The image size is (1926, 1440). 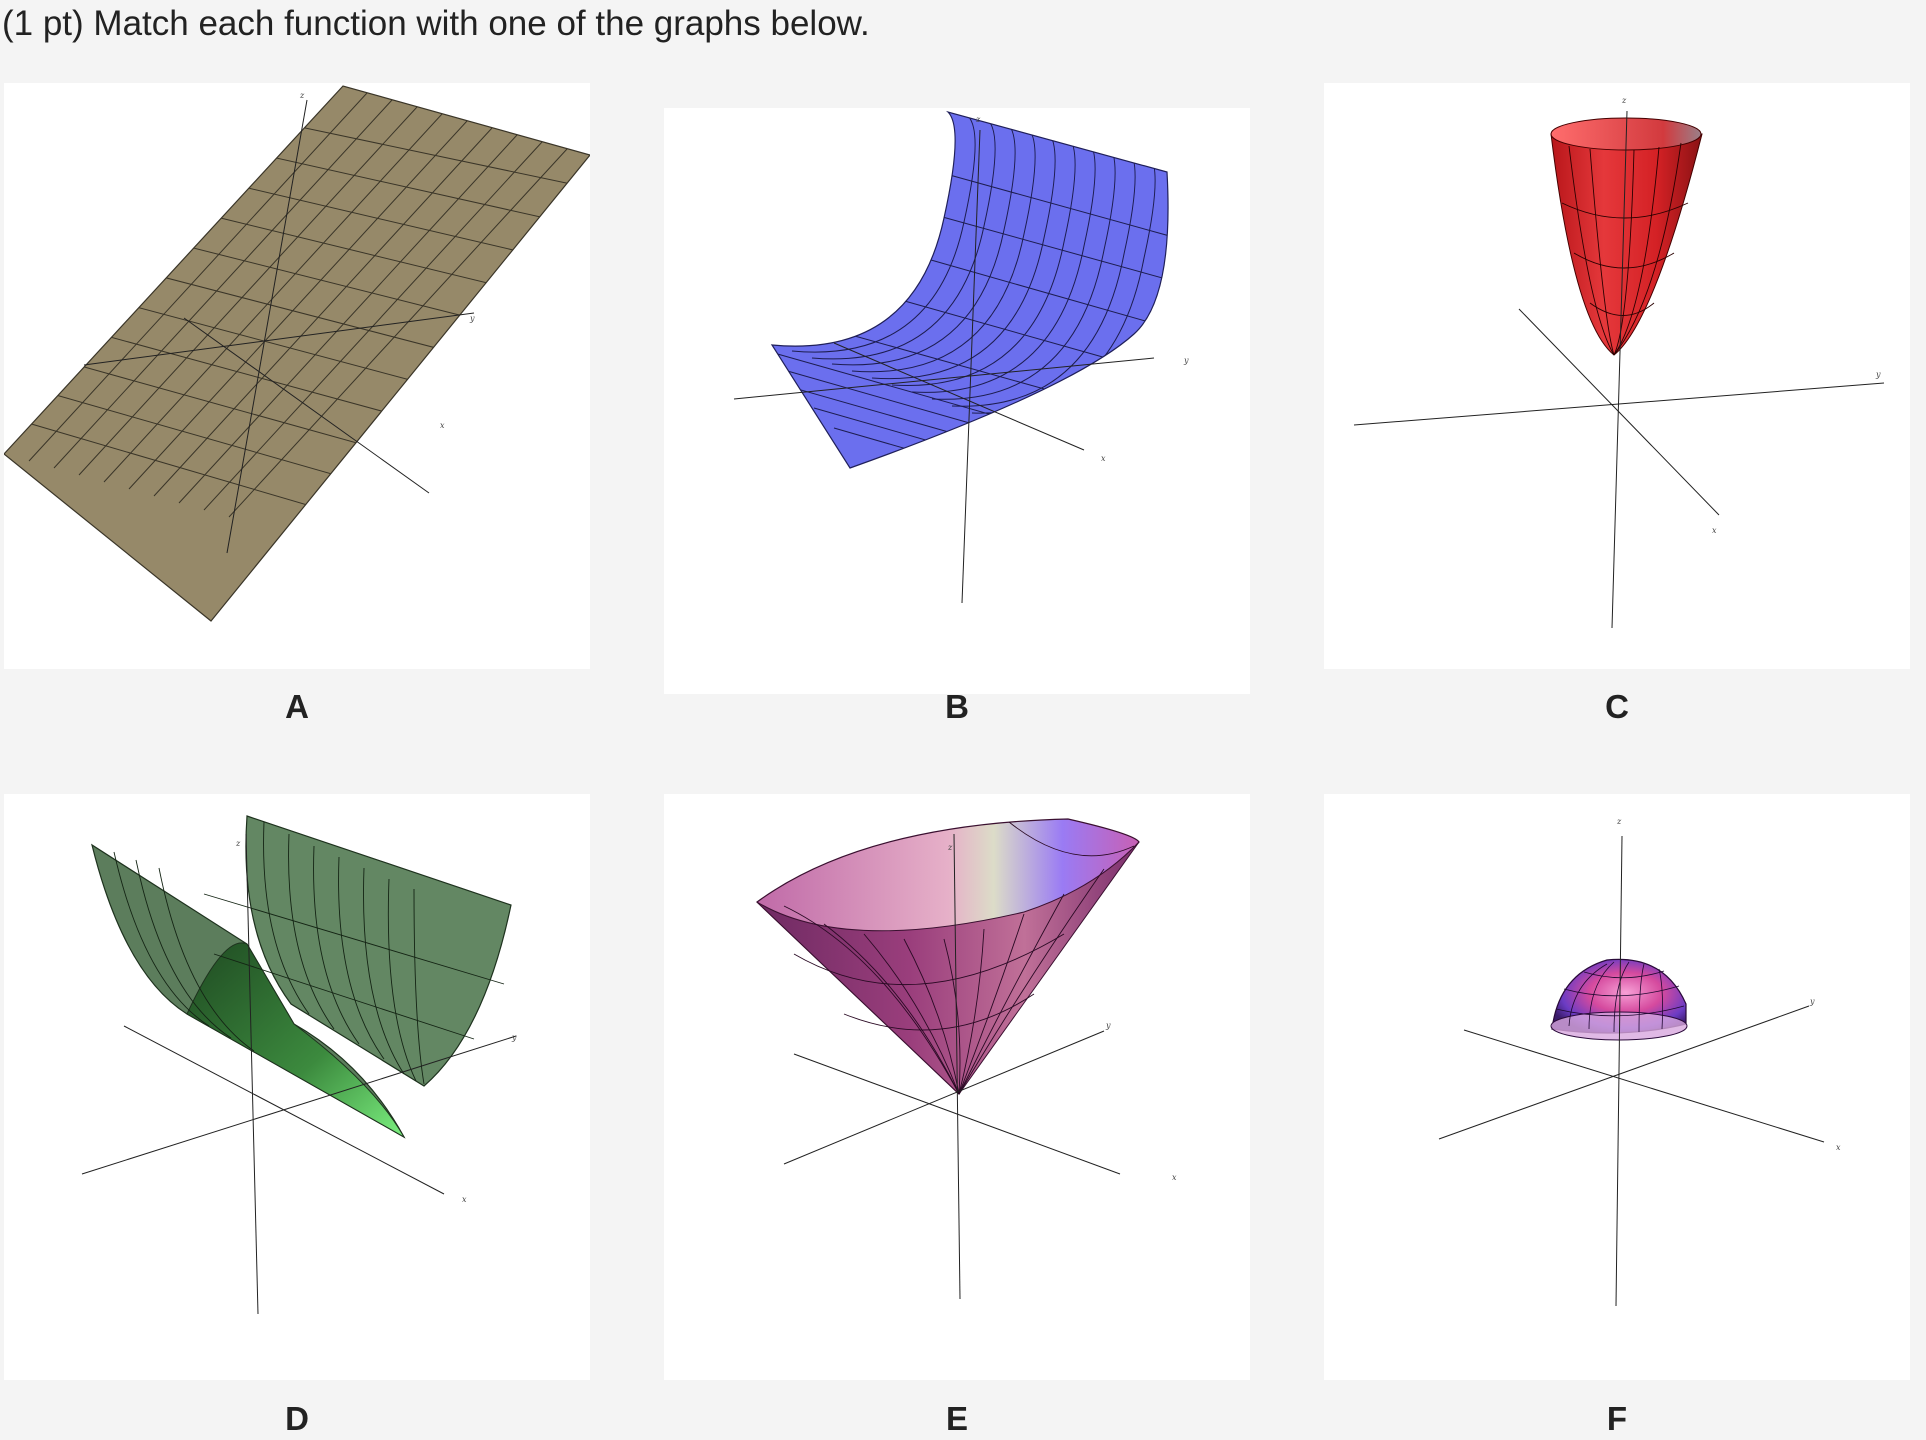 I want to click on graph-a-plot: z y x, so click(x=297, y=353).